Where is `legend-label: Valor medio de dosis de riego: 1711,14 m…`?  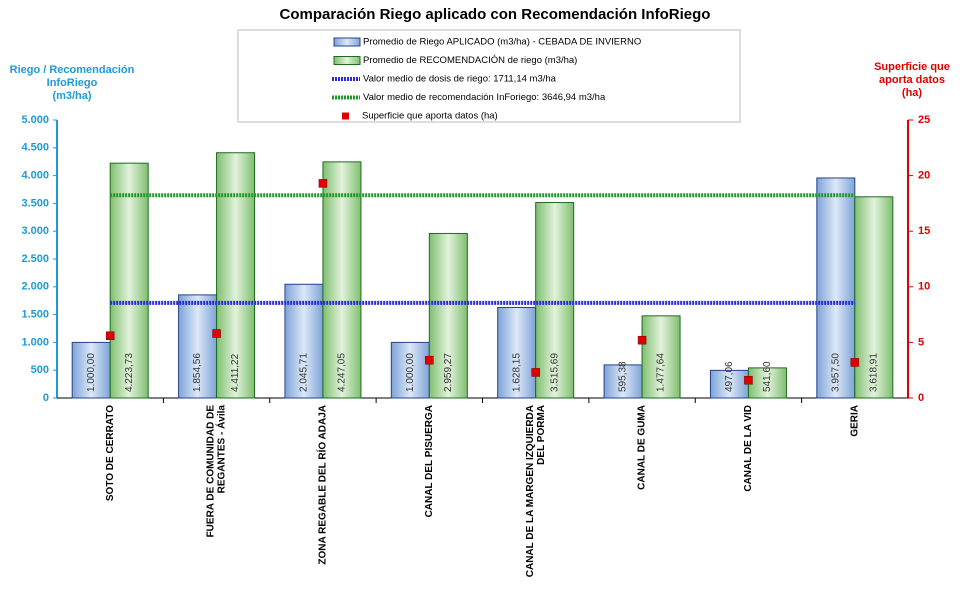
legend-label: Valor medio de dosis de riego: 1711,14 m… is located at coordinates (460, 79).